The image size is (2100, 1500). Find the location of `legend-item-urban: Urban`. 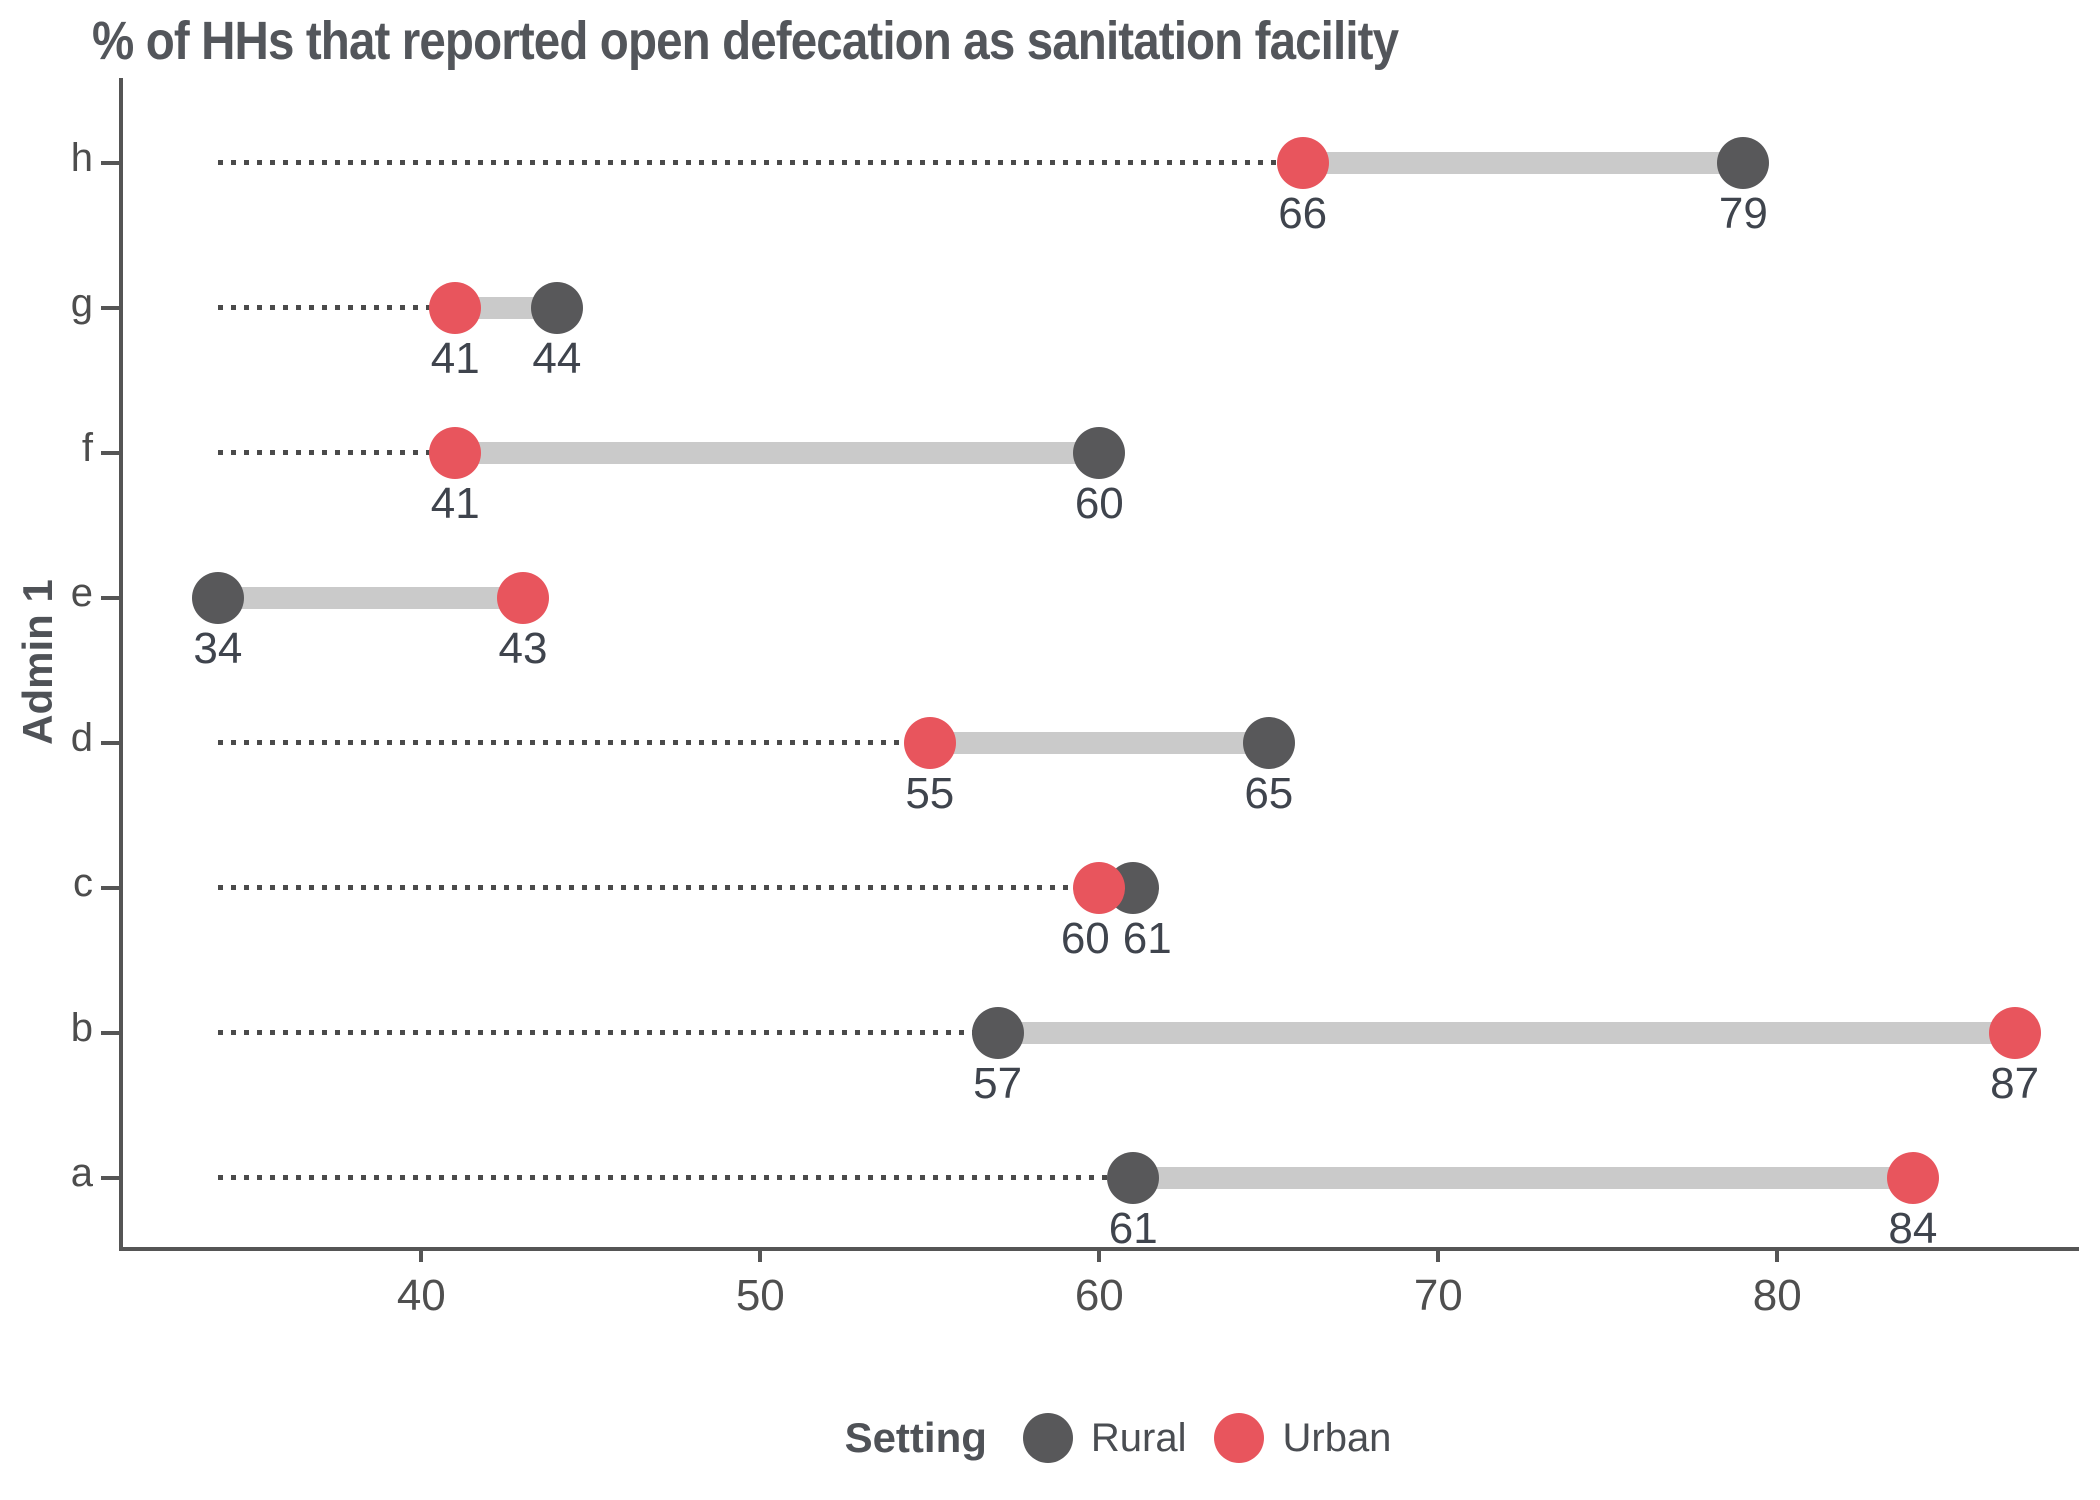

legend-item-urban: Urban is located at coordinates (1302, 1438).